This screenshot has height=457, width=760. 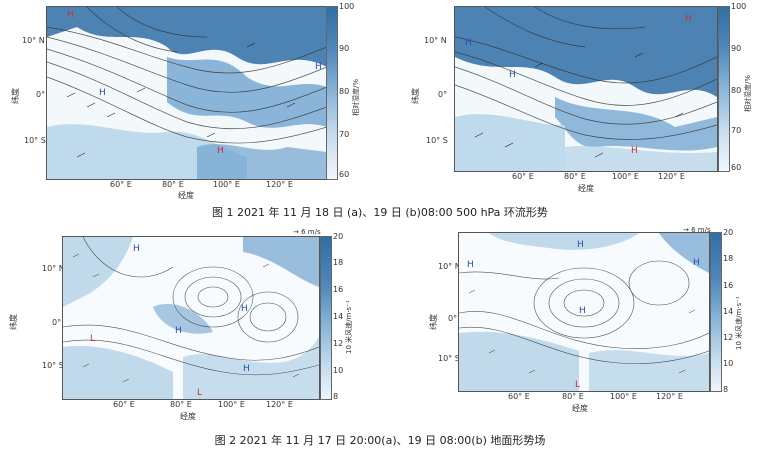 I want to click on fig1a-colorbar-tick: 80, so click(x=344, y=91).